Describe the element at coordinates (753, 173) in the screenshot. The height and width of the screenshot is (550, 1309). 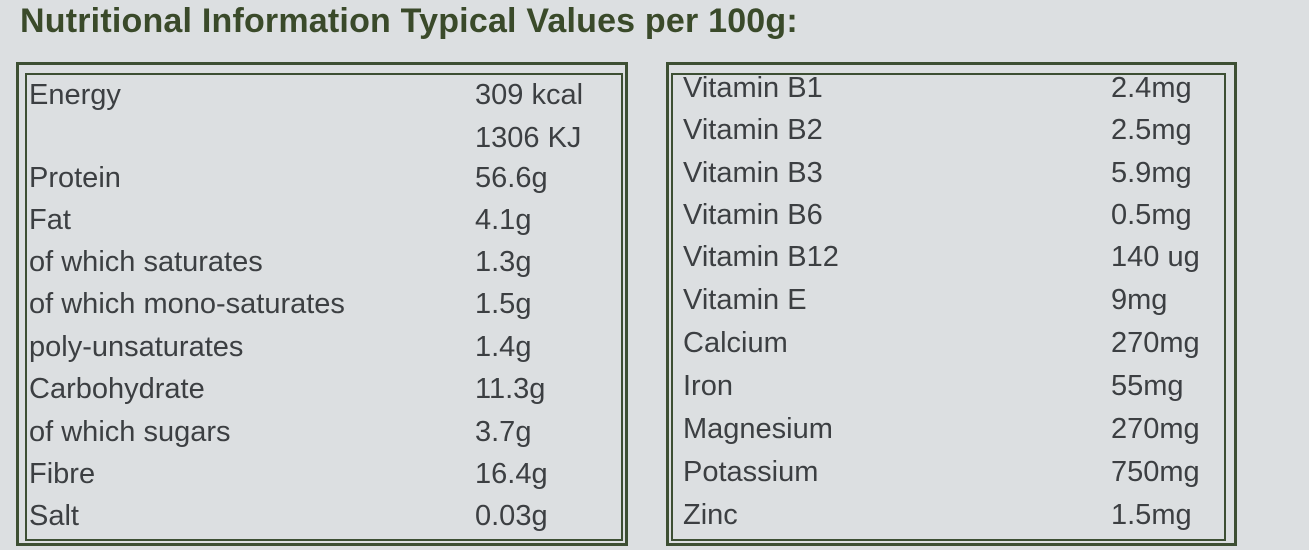
I see `row-label: Vitamin B3` at that location.